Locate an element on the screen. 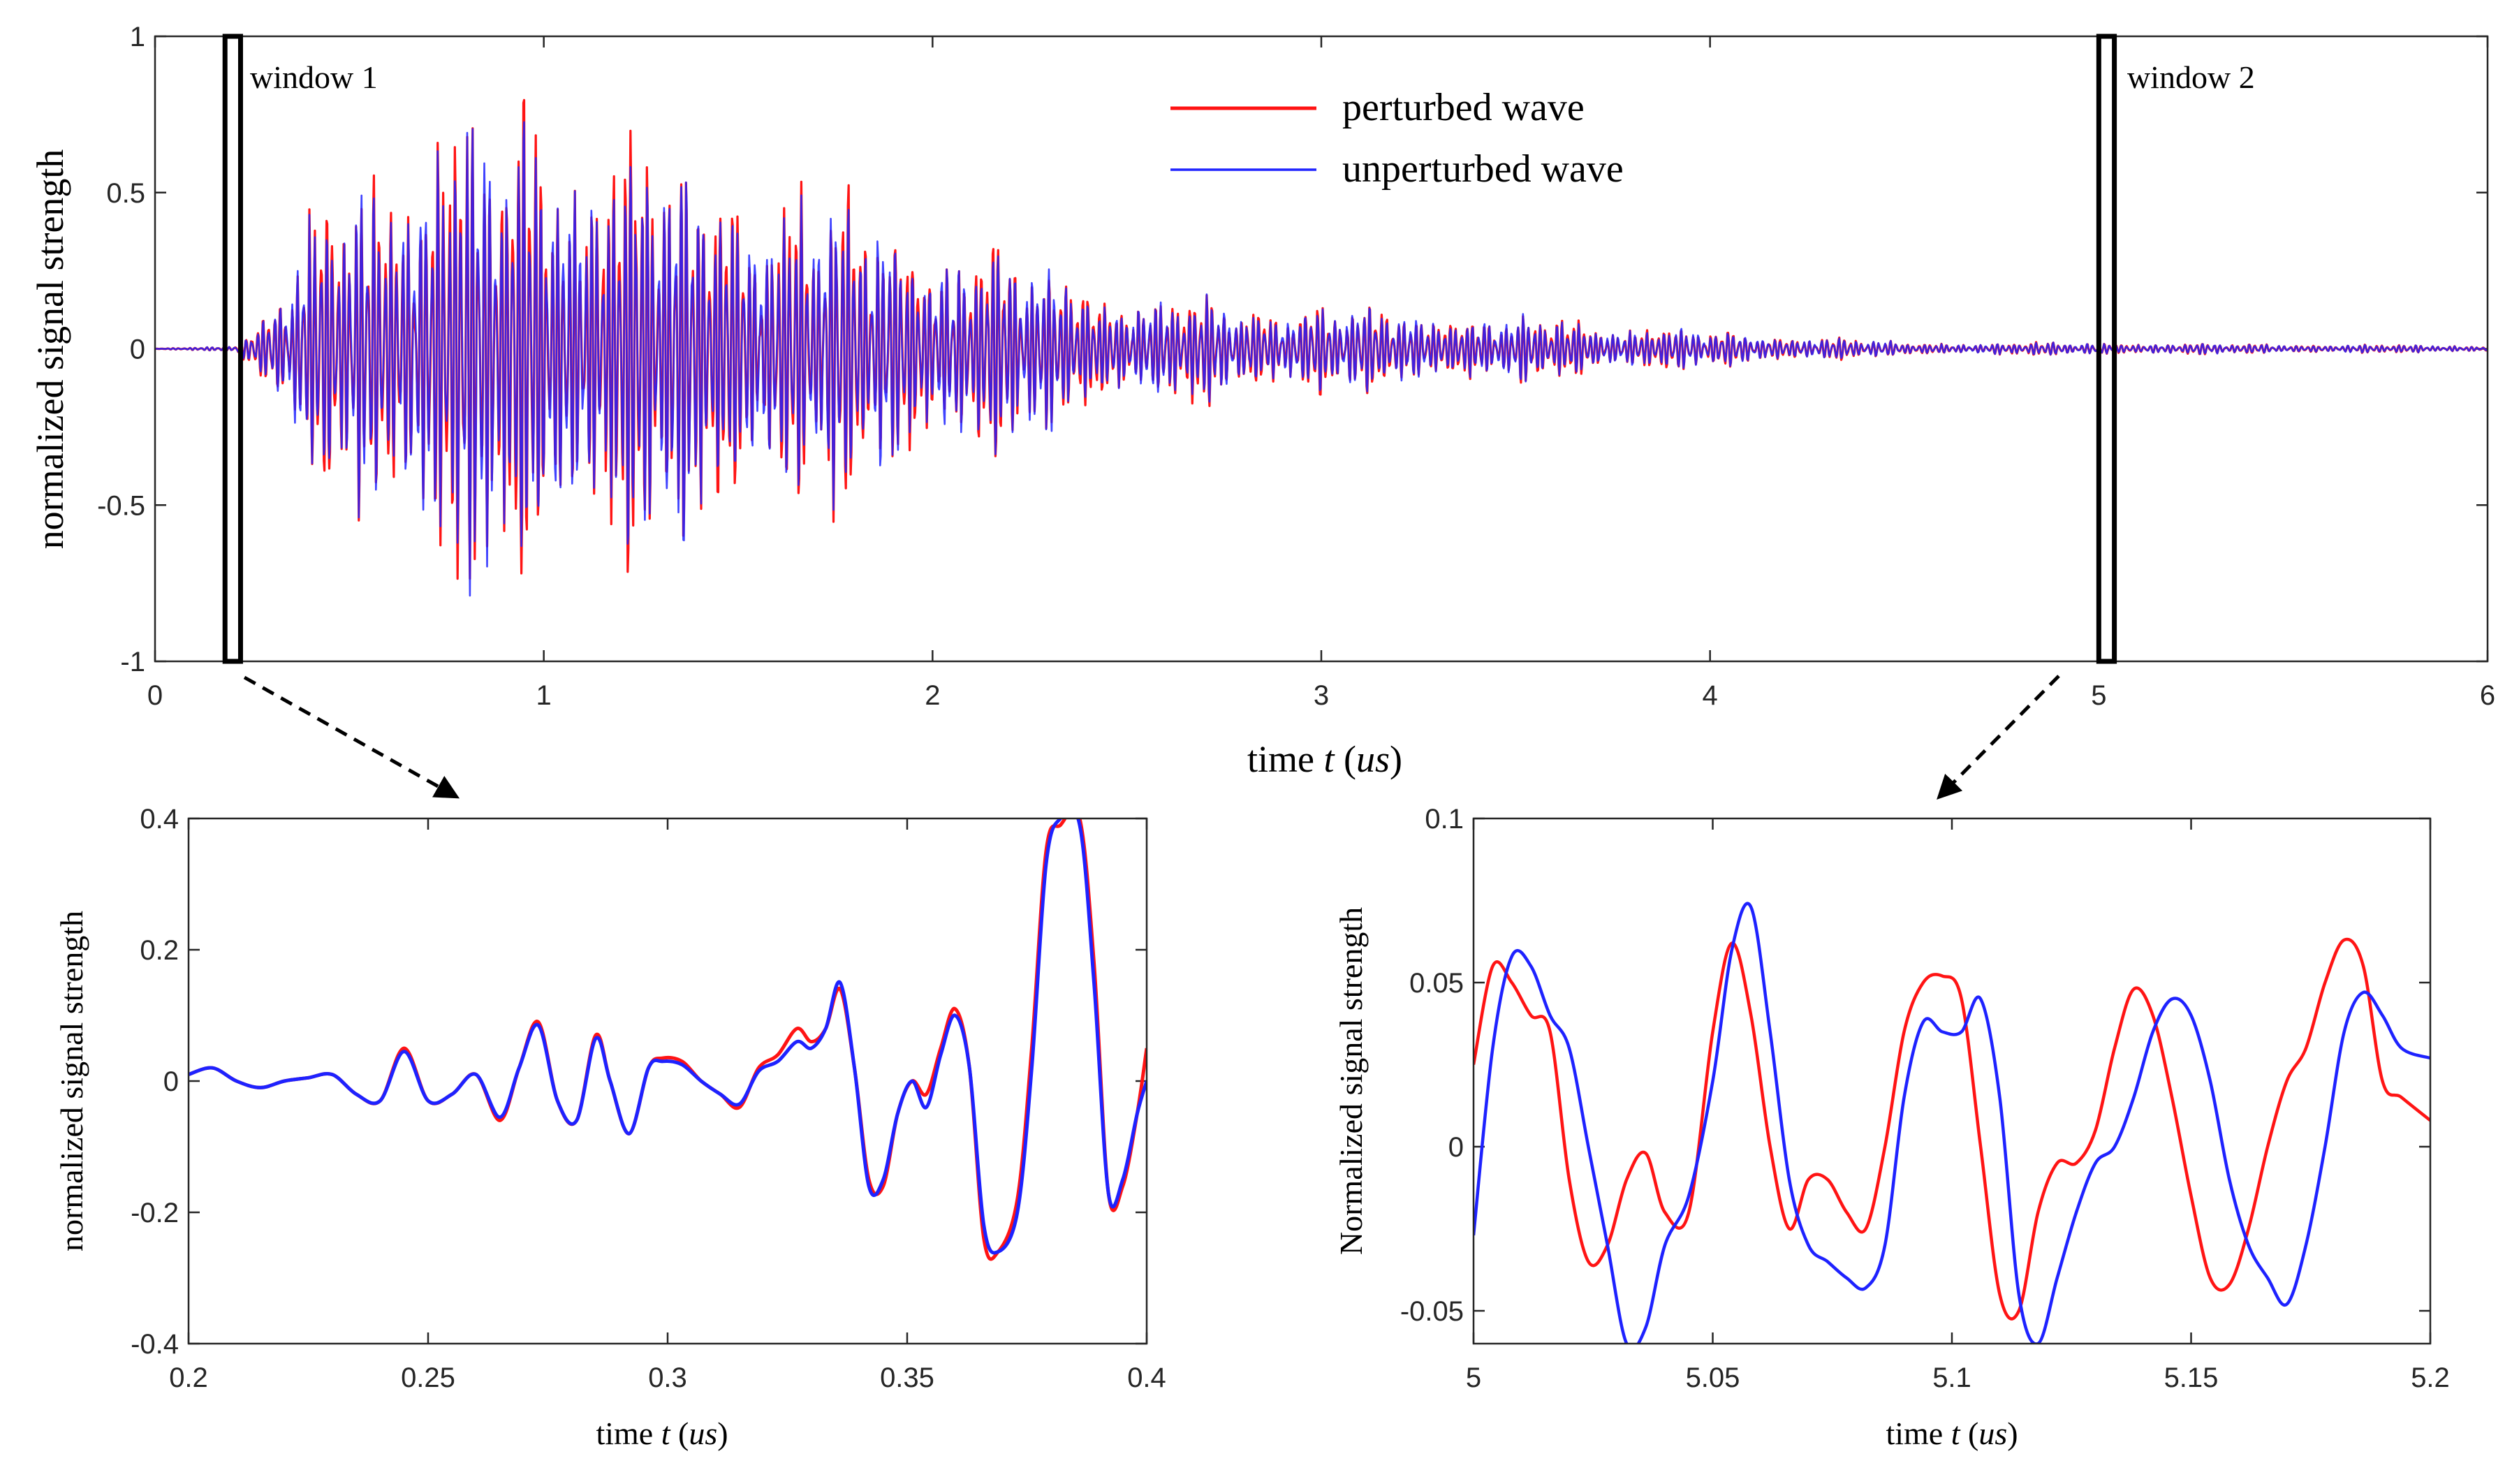  zoom1-plot-frame is located at coordinates (667, 1081).